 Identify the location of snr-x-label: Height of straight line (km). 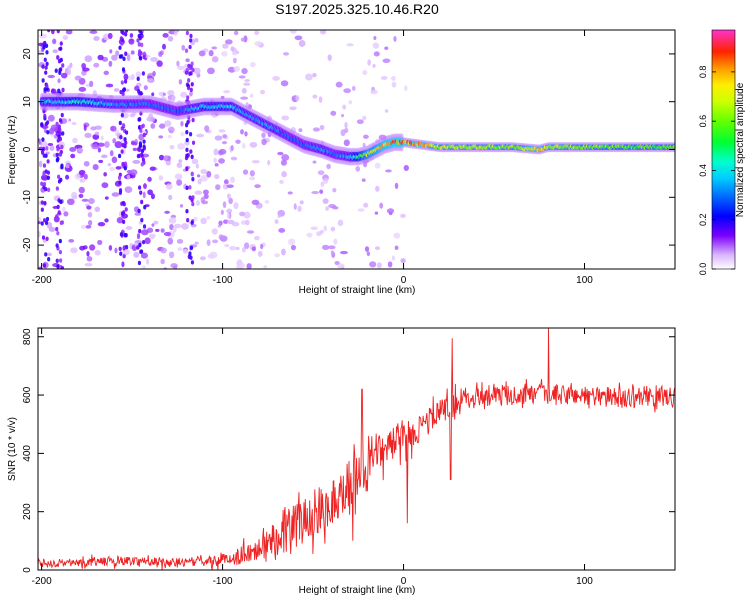
(357, 590).